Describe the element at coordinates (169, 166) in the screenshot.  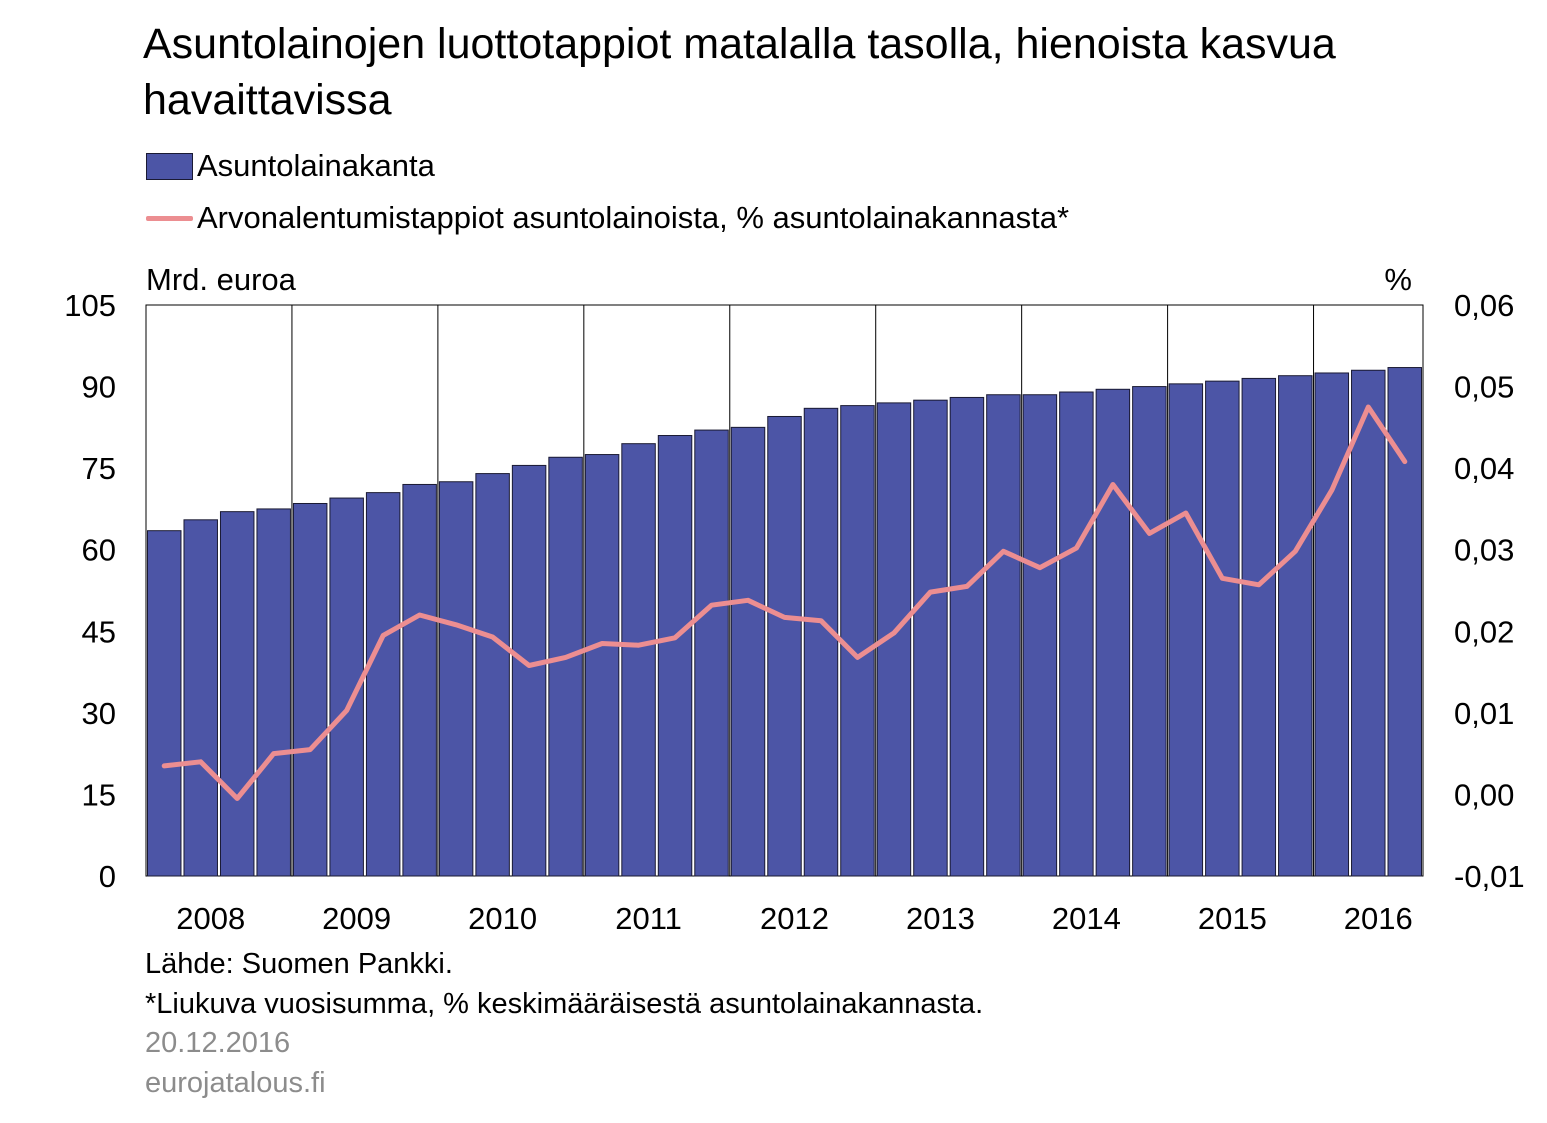
I see `legend-bar-swatch` at that location.